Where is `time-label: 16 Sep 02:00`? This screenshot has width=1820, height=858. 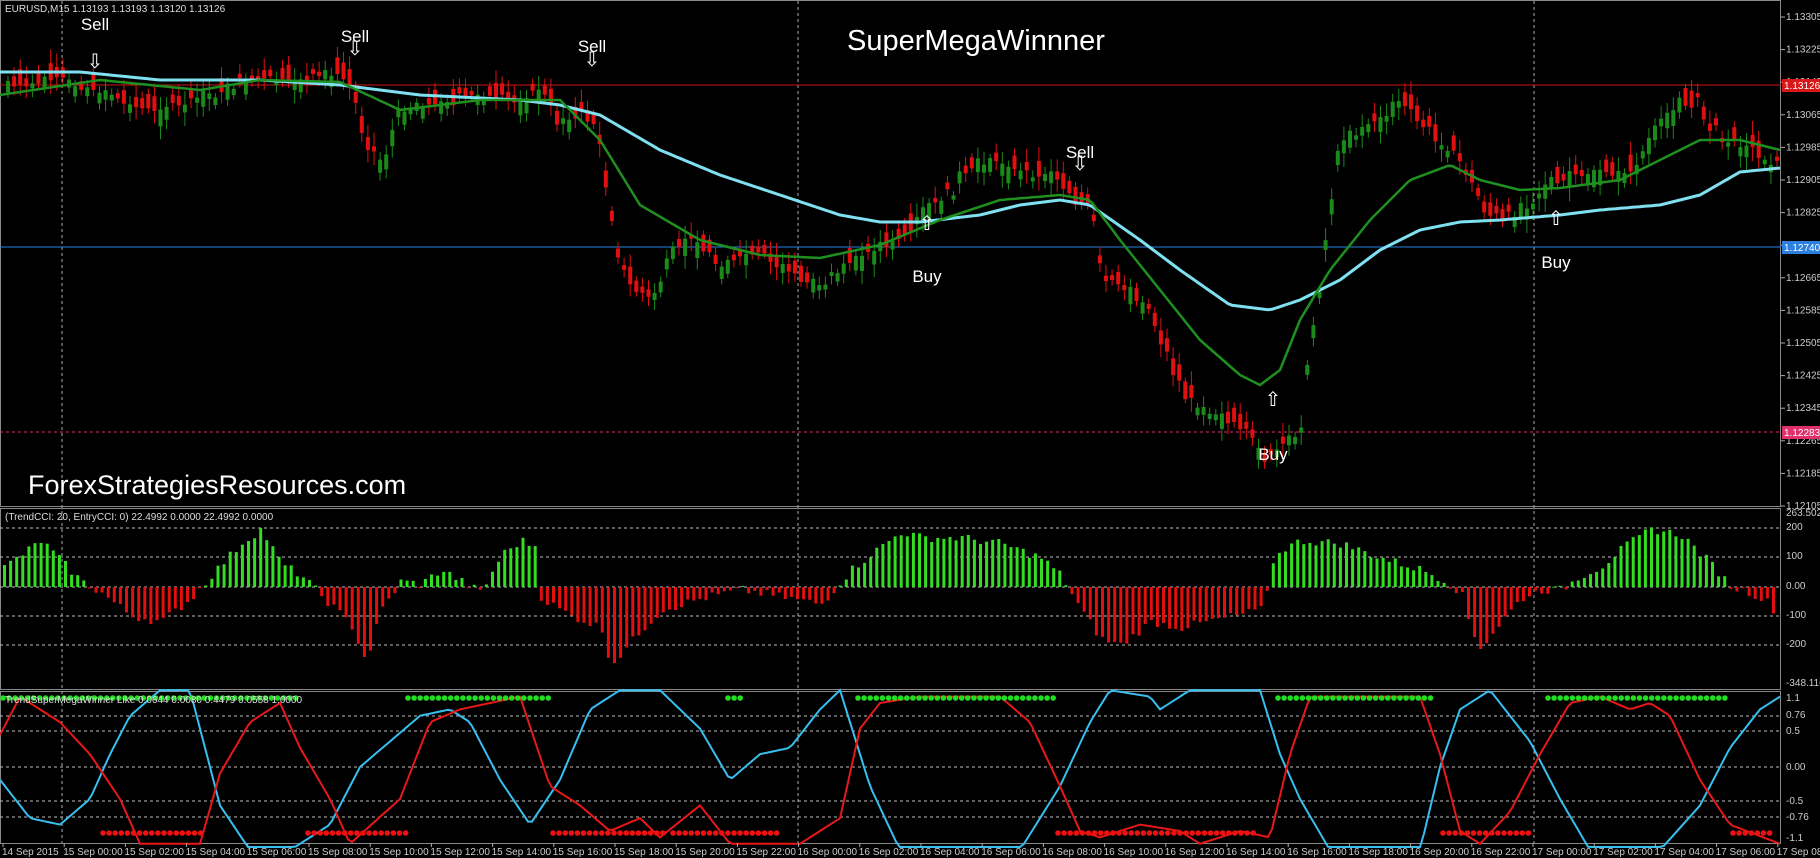
time-label: 16 Sep 02:00 is located at coordinates (889, 852).